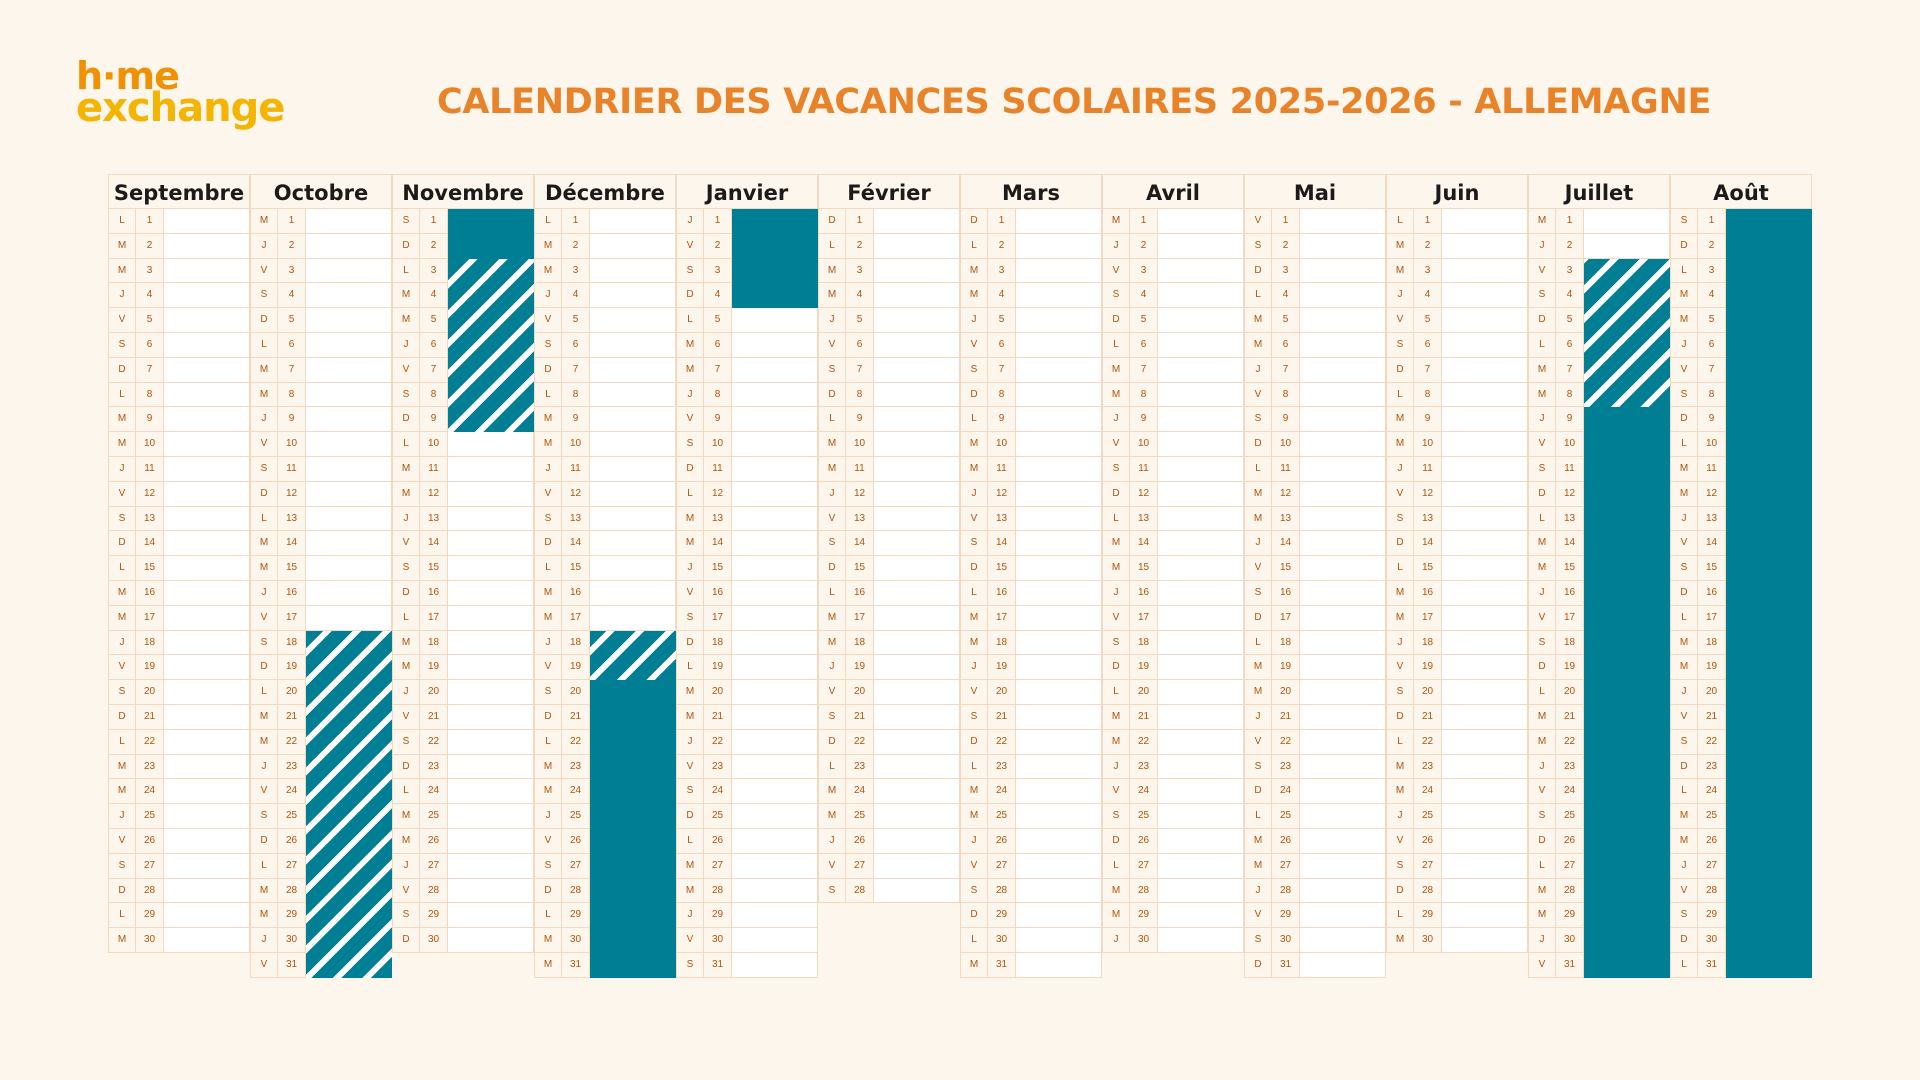 The height and width of the screenshot is (1080, 1920). What do you see at coordinates (1286, 295) in the screenshot?
I see `day-number: 4` at bounding box center [1286, 295].